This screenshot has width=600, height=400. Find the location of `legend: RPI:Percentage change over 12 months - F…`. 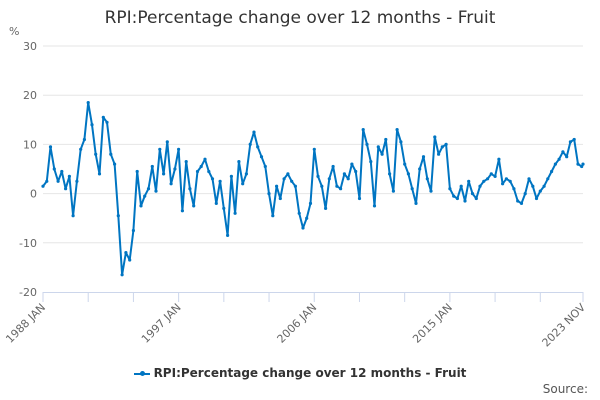

legend: RPI:Percentage change over 12 months - F… is located at coordinates (300, 373).